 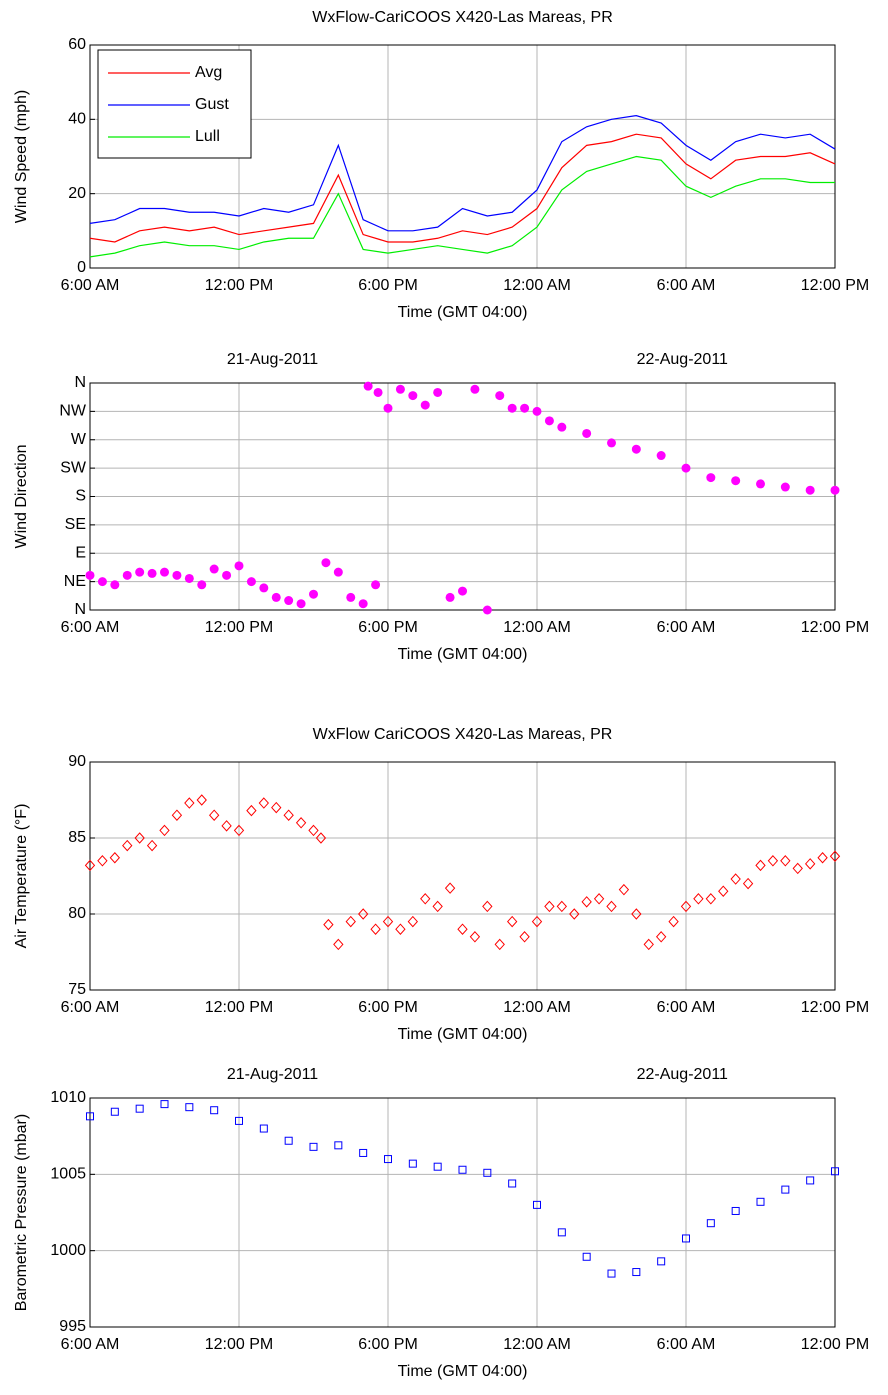 I want to click on y-tick-label: 80, so click(x=77, y=913).